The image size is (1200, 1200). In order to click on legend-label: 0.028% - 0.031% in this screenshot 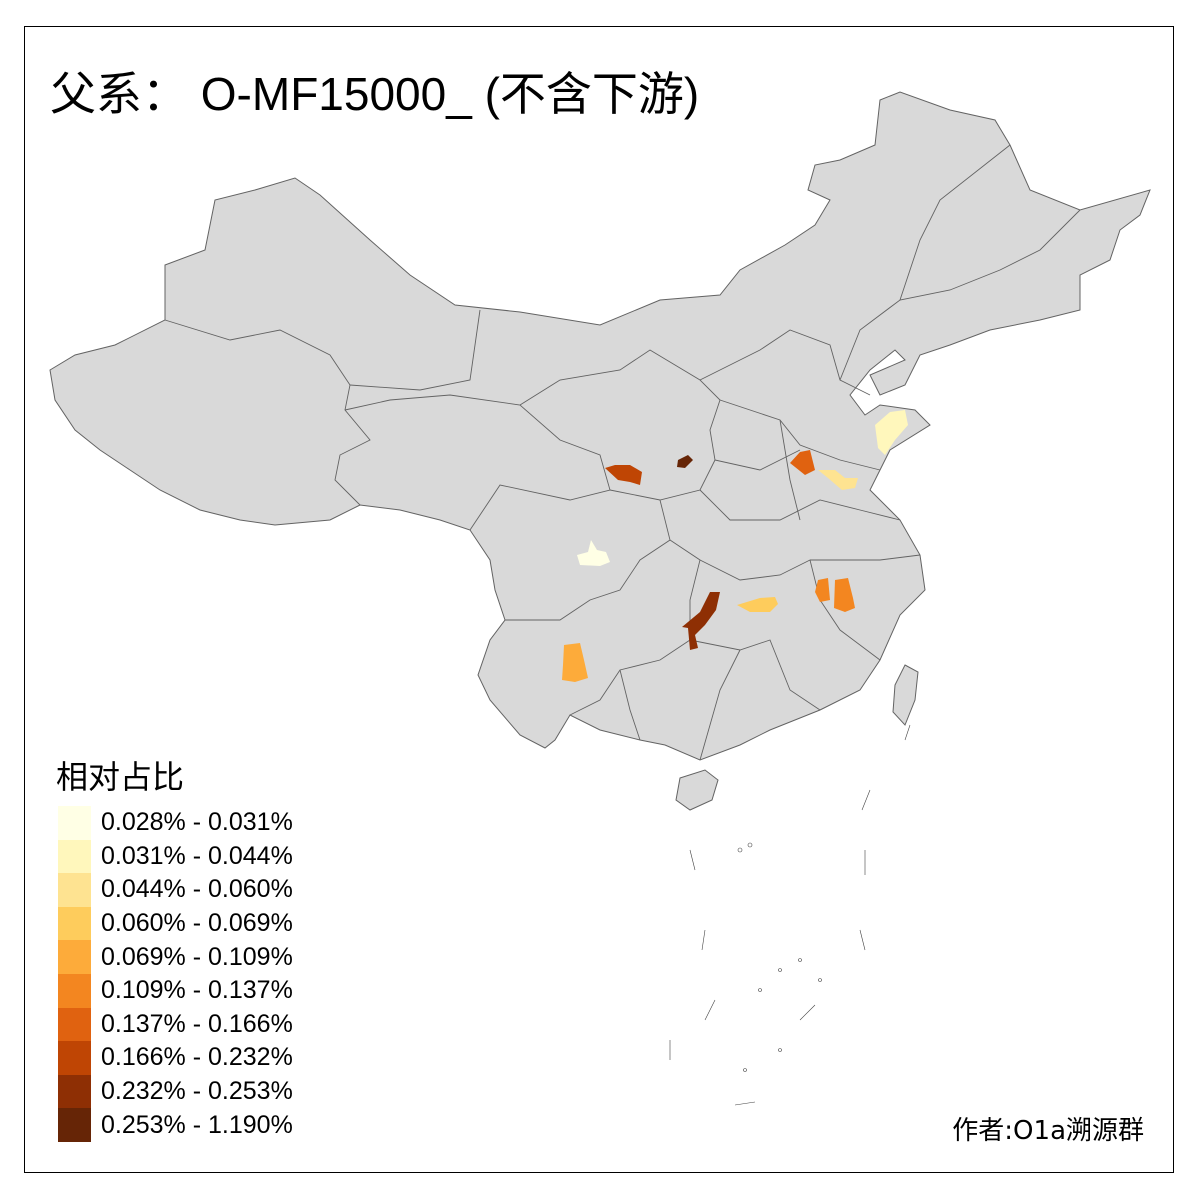, I will do `click(197, 822)`.